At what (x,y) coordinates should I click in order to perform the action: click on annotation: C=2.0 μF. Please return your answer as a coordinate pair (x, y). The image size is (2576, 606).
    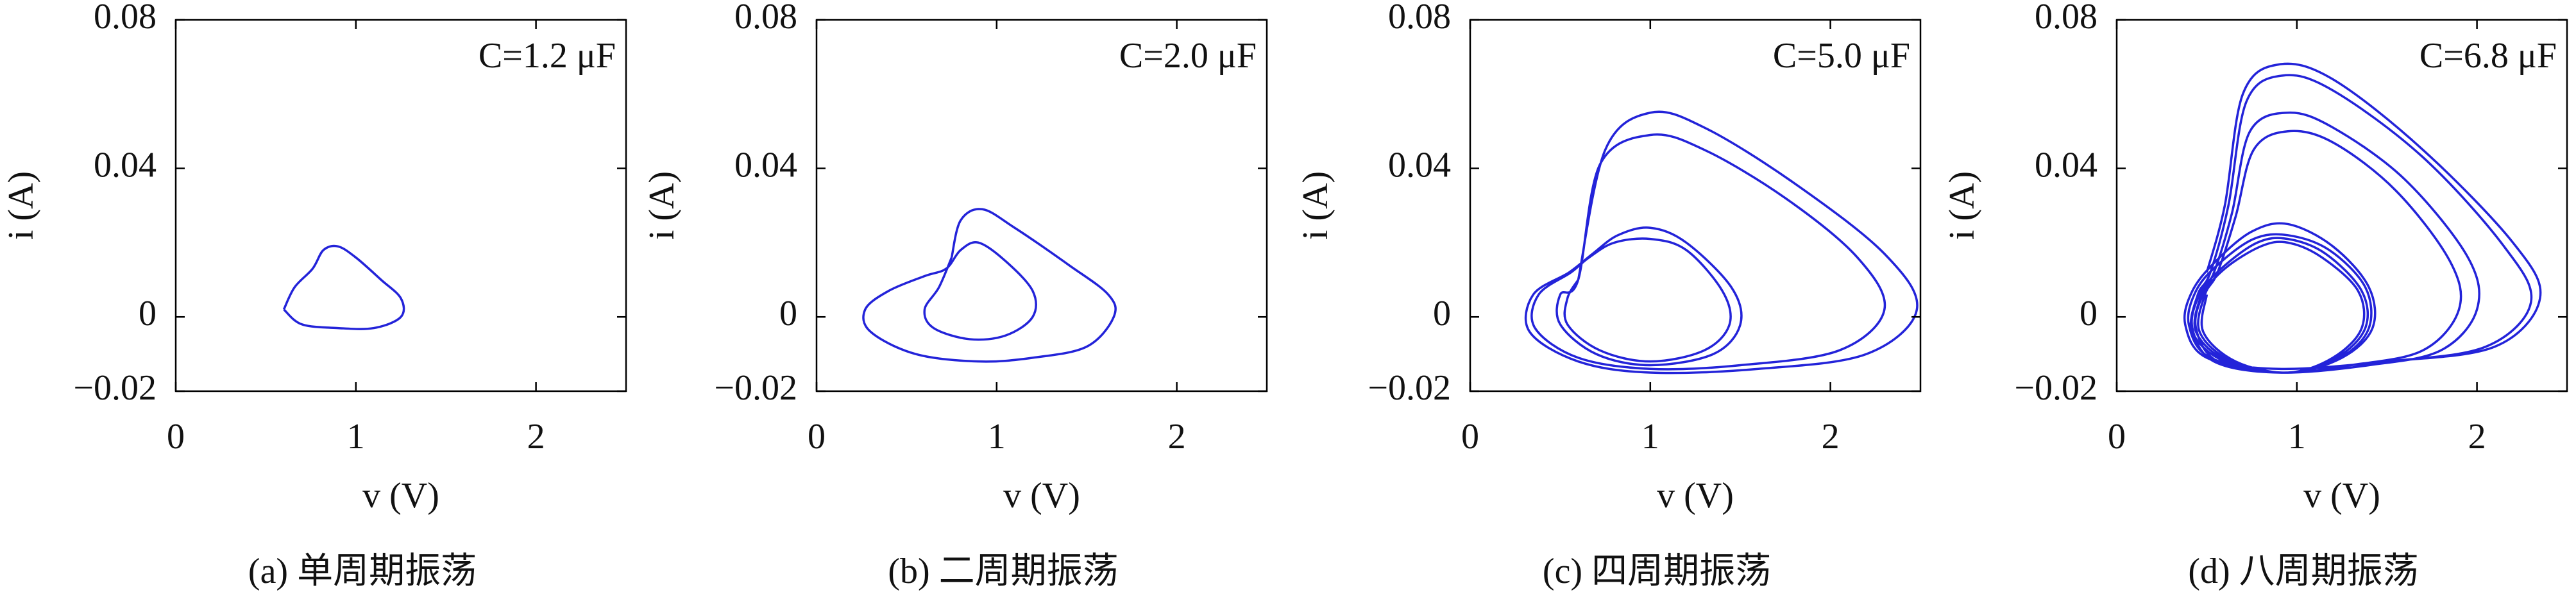
    Looking at the image, I should click on (1188, 56).